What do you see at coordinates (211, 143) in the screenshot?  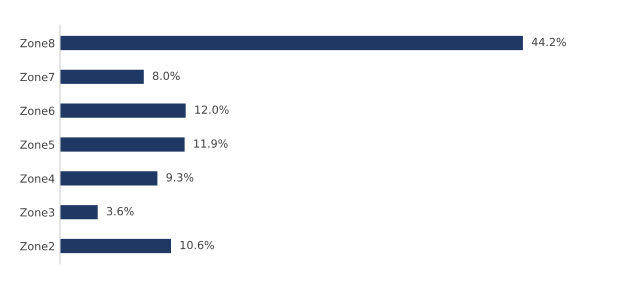 I see `data-label: 11.9%` at bounding box center [211, 143].